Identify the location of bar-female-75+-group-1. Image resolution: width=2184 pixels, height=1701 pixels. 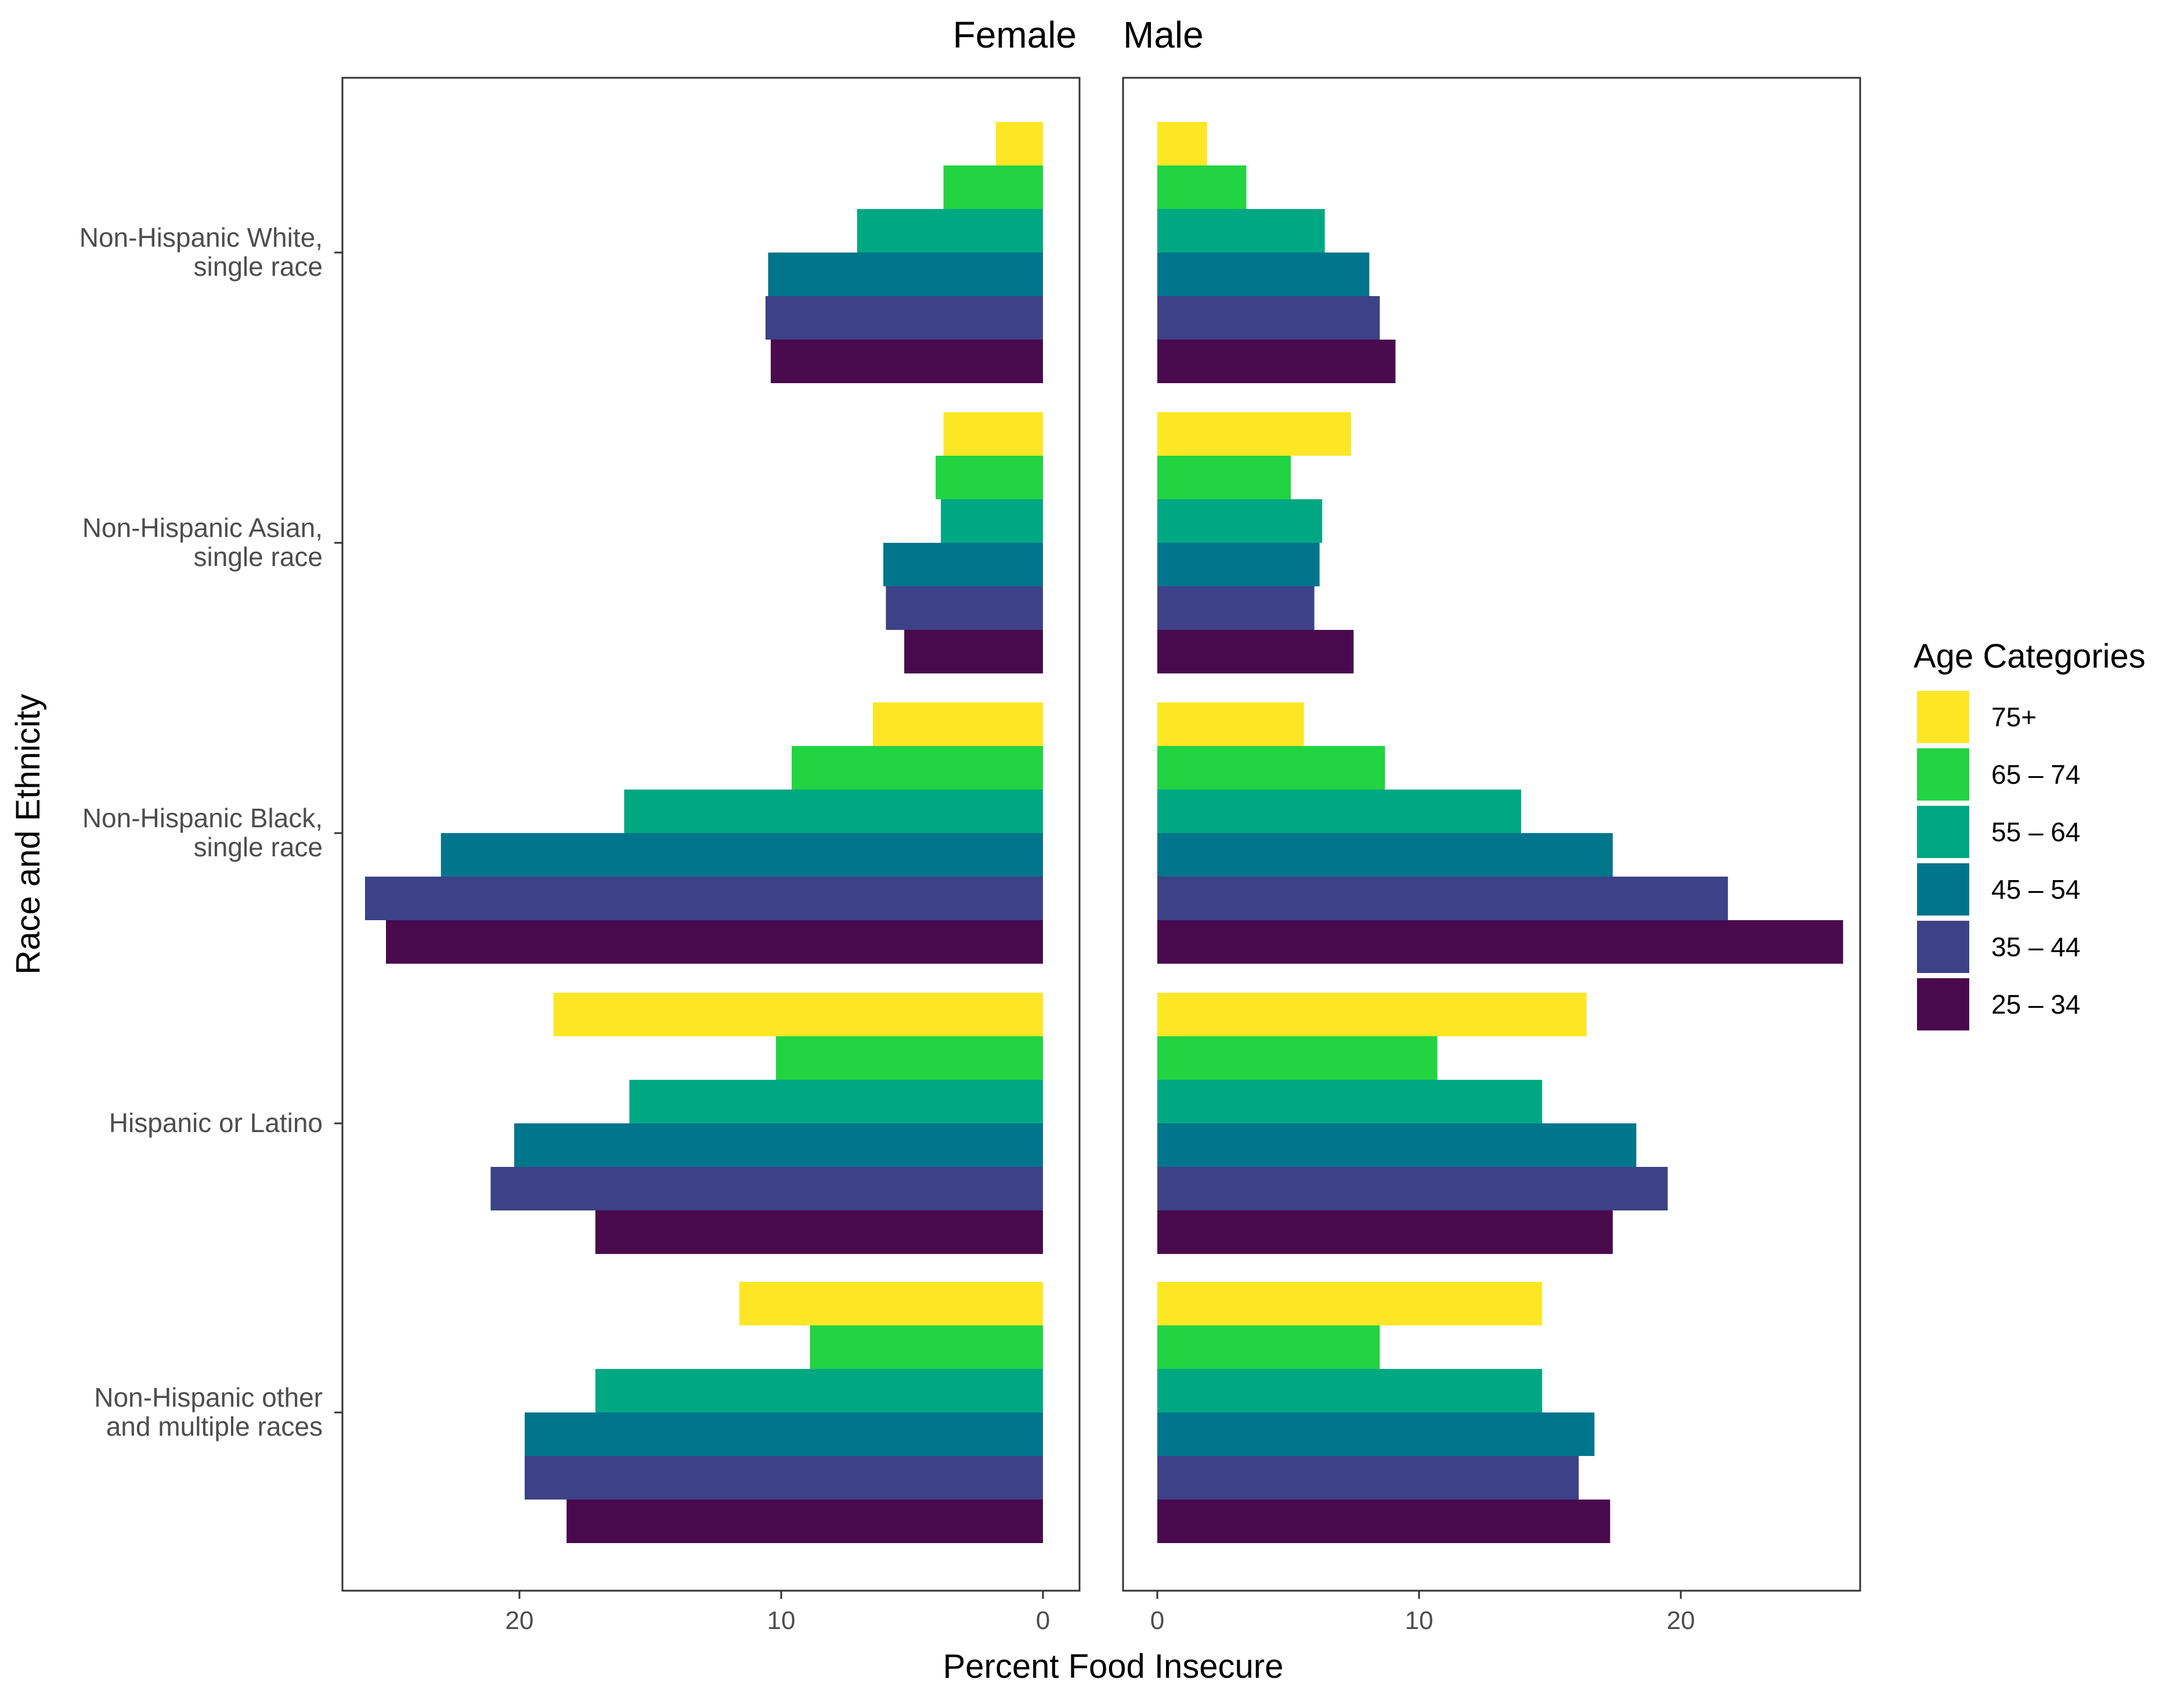
(993, 434).